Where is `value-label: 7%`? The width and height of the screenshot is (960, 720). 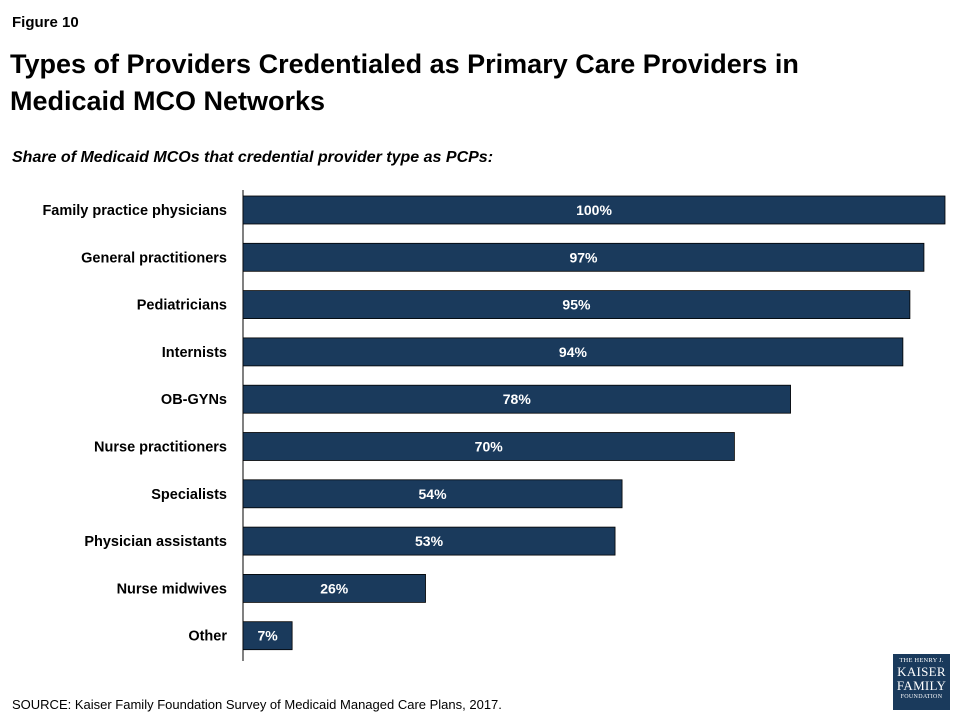
value-label: 7% is located at coordinates (267, 636).